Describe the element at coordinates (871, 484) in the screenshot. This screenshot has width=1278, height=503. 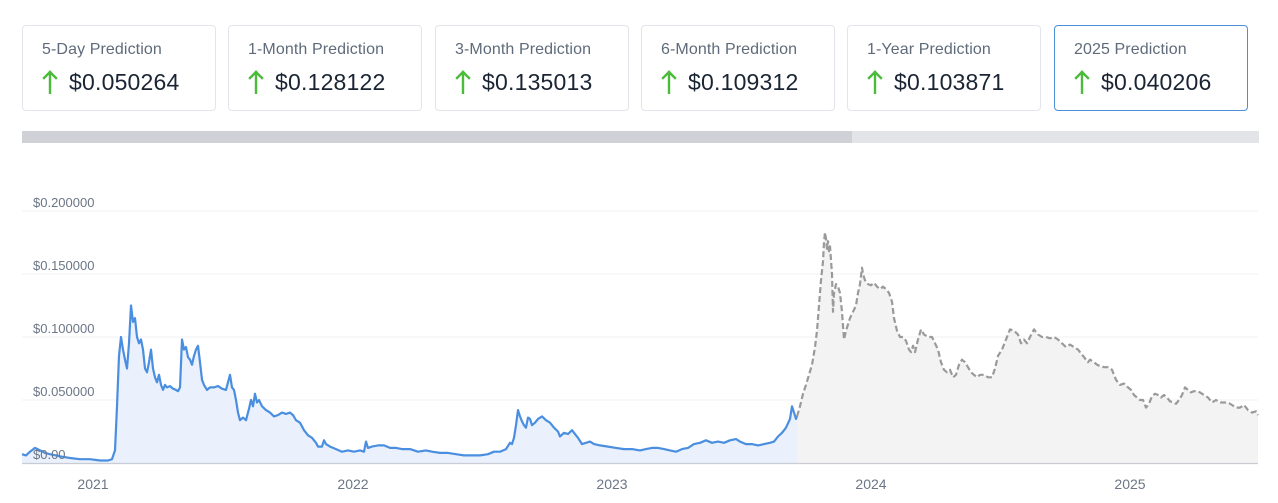
I see `x-axis-label-2024: 2024` at that location.